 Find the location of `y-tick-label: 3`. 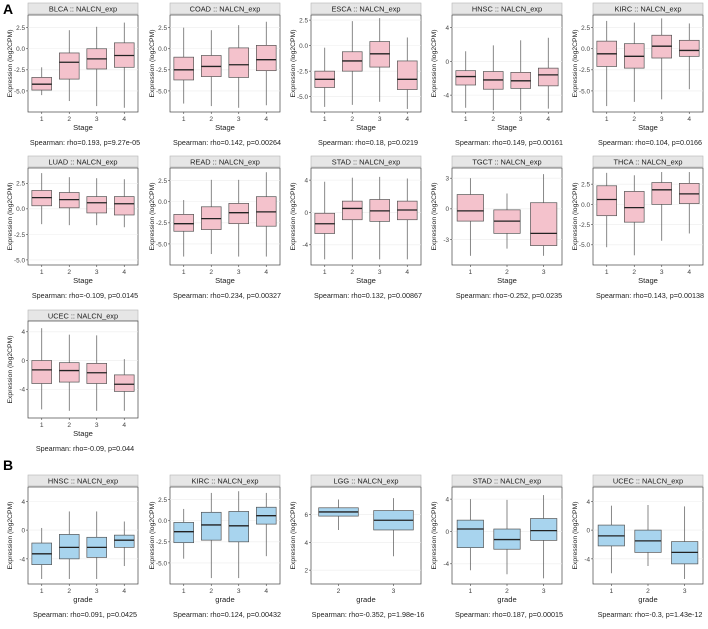

y-tick-label: 3 is located at coordinates (447, 179).